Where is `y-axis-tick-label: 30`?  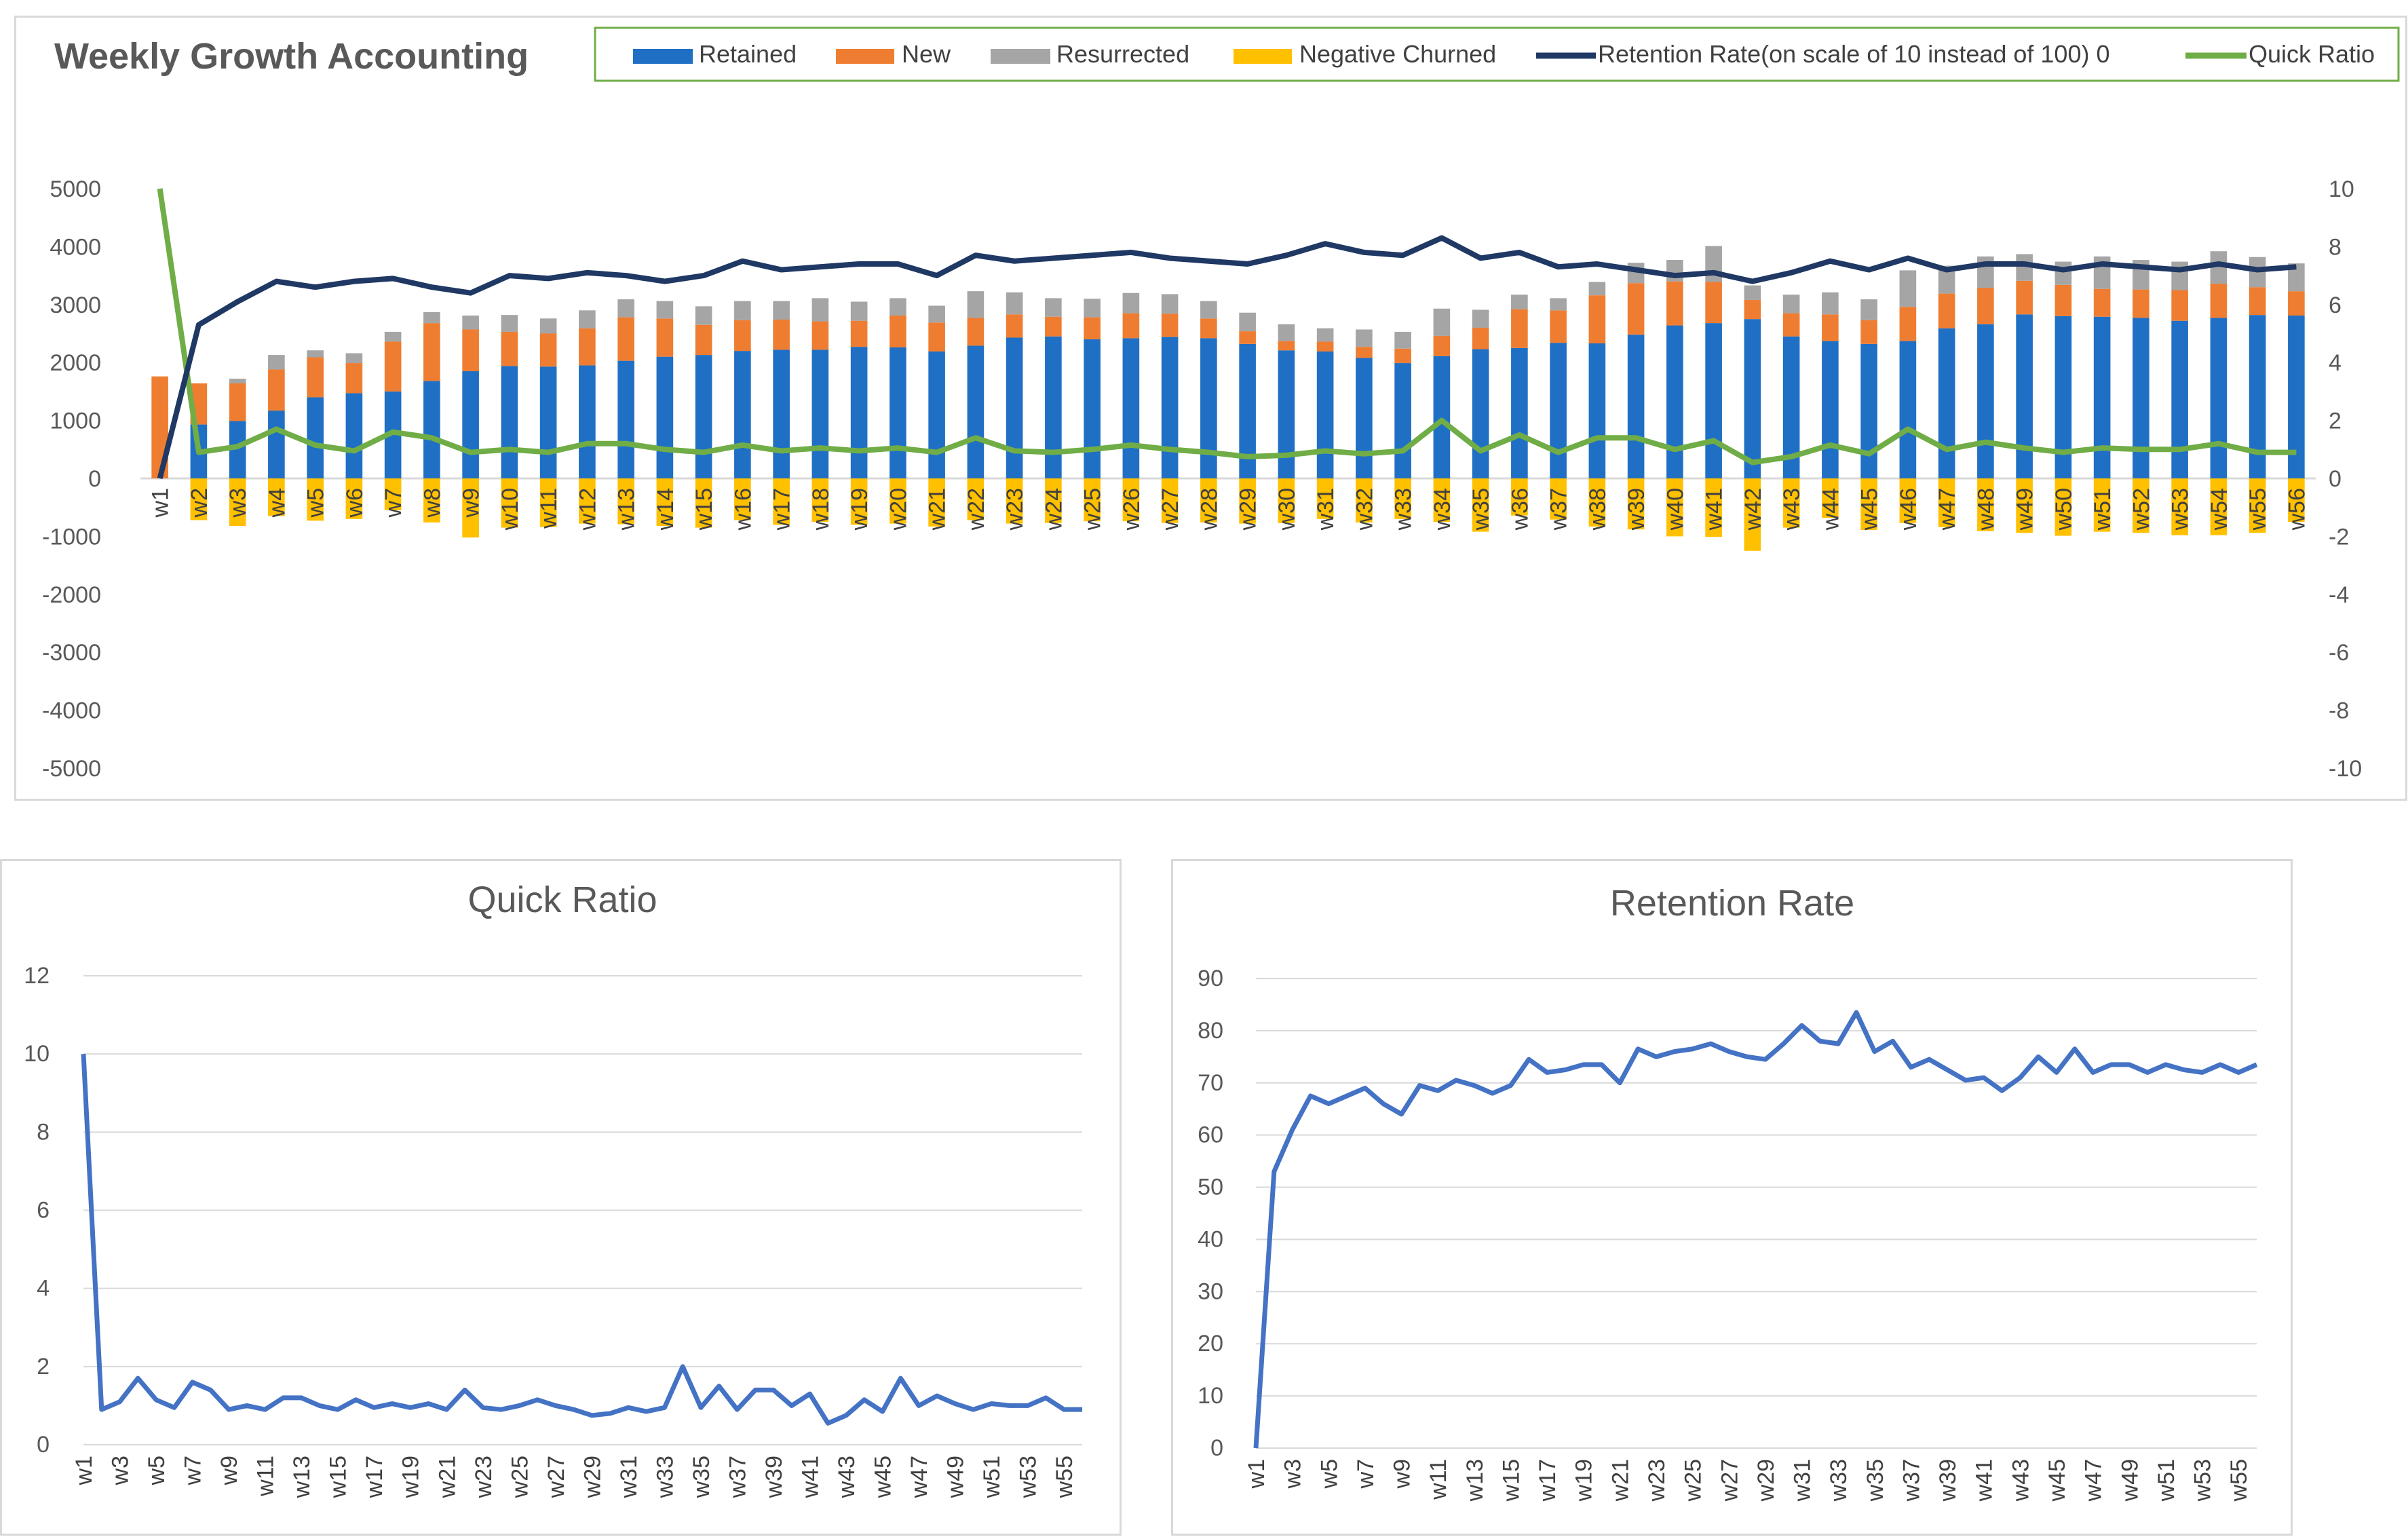 y-axis-tick-label: 30 is located at coordinates (1210, 1291).